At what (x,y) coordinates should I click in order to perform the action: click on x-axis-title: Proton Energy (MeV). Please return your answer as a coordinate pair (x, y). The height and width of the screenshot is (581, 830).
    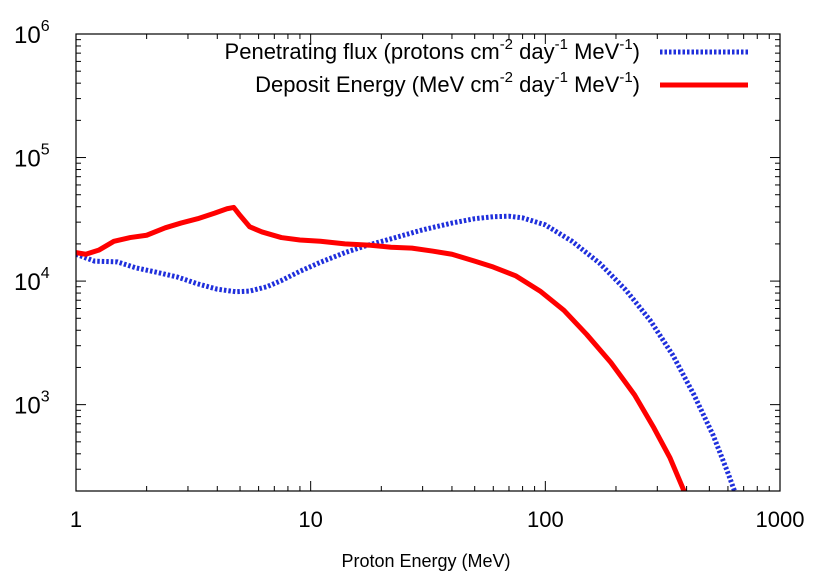
    Looking at the image, I should click on (425, 561).